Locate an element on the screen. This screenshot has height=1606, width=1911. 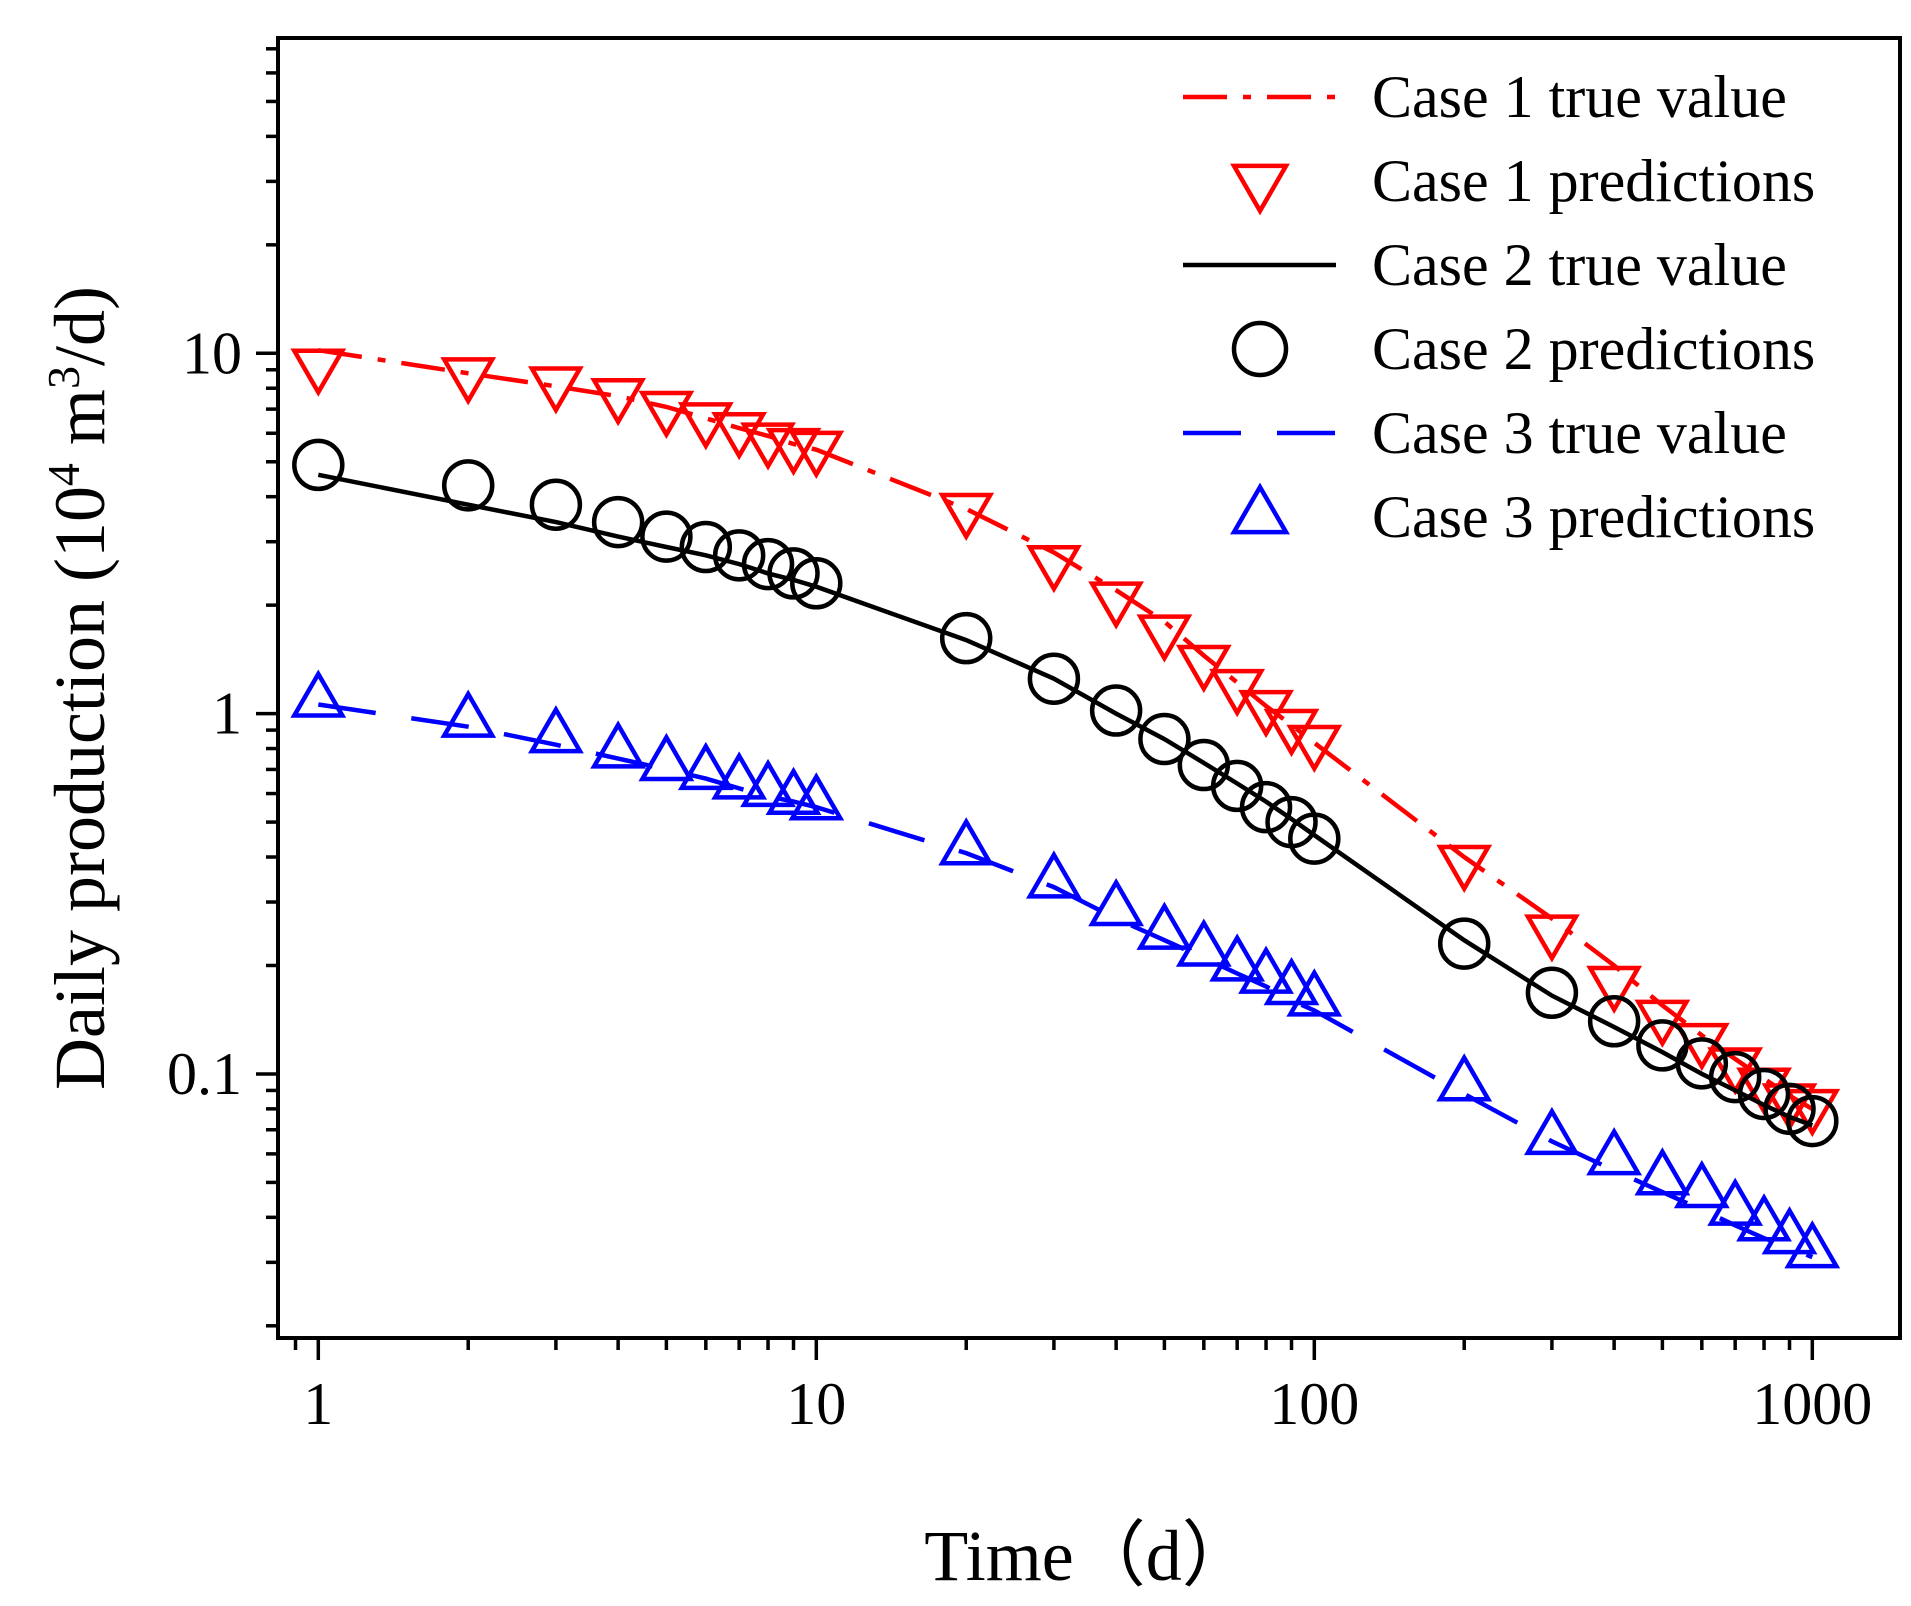
x-axis-title: Time（d） is located at coordinates (1088, 1556).